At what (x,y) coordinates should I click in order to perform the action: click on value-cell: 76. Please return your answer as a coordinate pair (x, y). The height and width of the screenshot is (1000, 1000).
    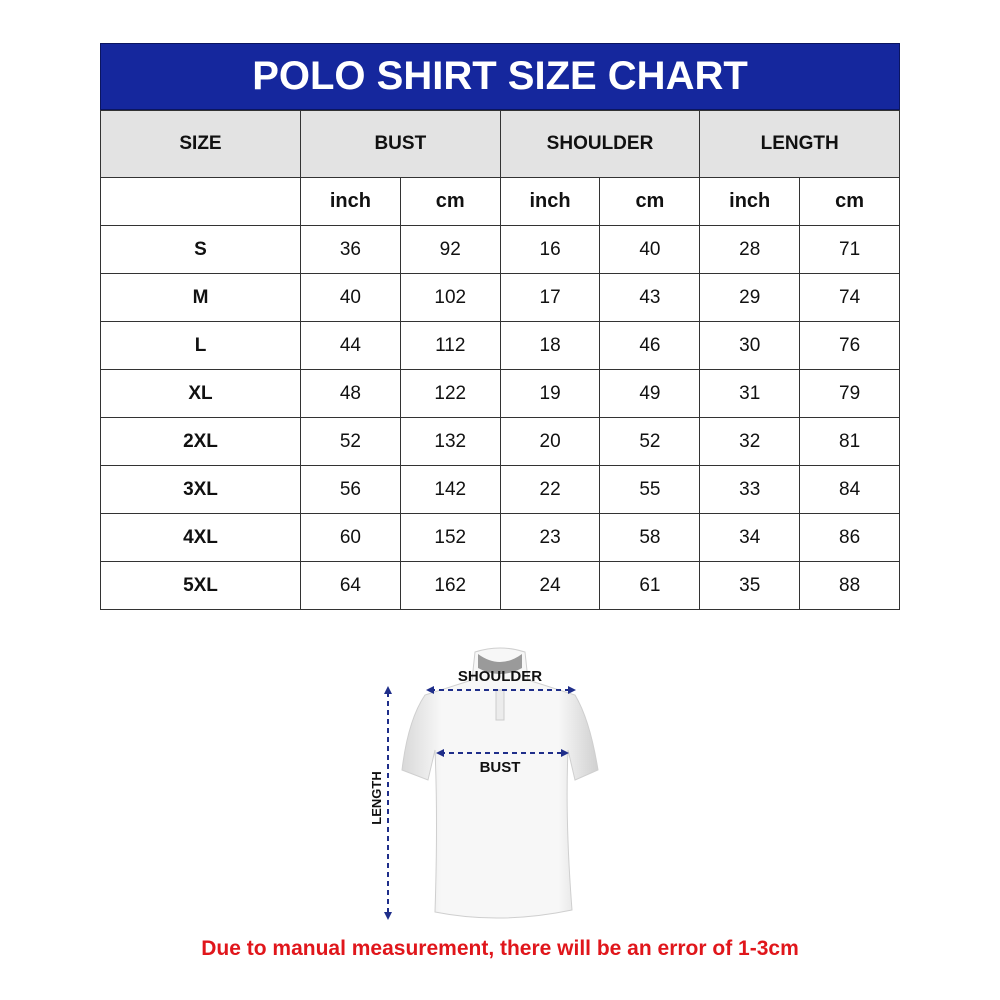
    Looking at the image, I should click on (849, 345).